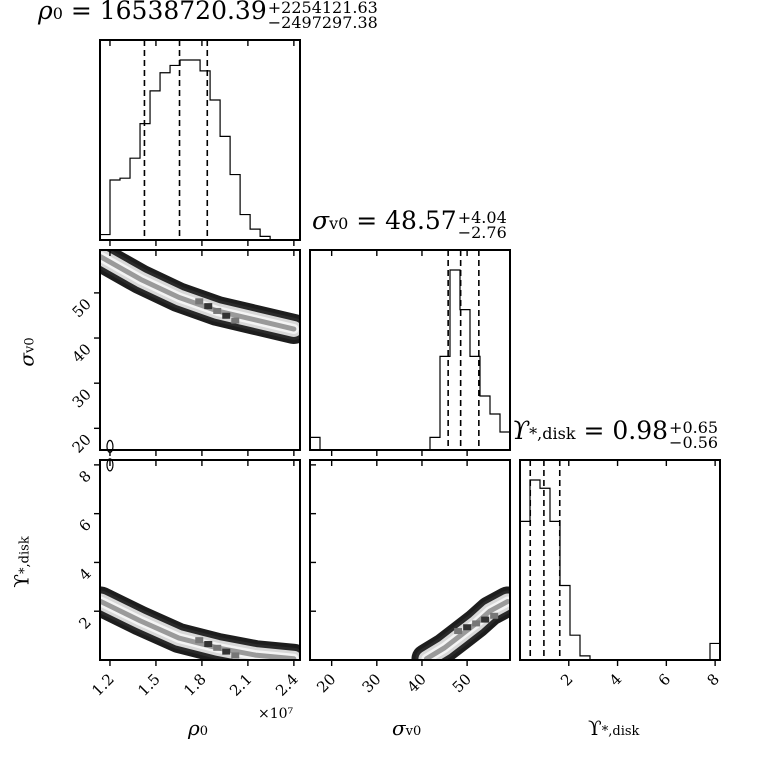 Image resolution: width=760 pixels, height=760 pixels. Describe the element at coordinates (26, 359) in the screenshot. I see `ylabel-sigma-symbol: σ` at that location.